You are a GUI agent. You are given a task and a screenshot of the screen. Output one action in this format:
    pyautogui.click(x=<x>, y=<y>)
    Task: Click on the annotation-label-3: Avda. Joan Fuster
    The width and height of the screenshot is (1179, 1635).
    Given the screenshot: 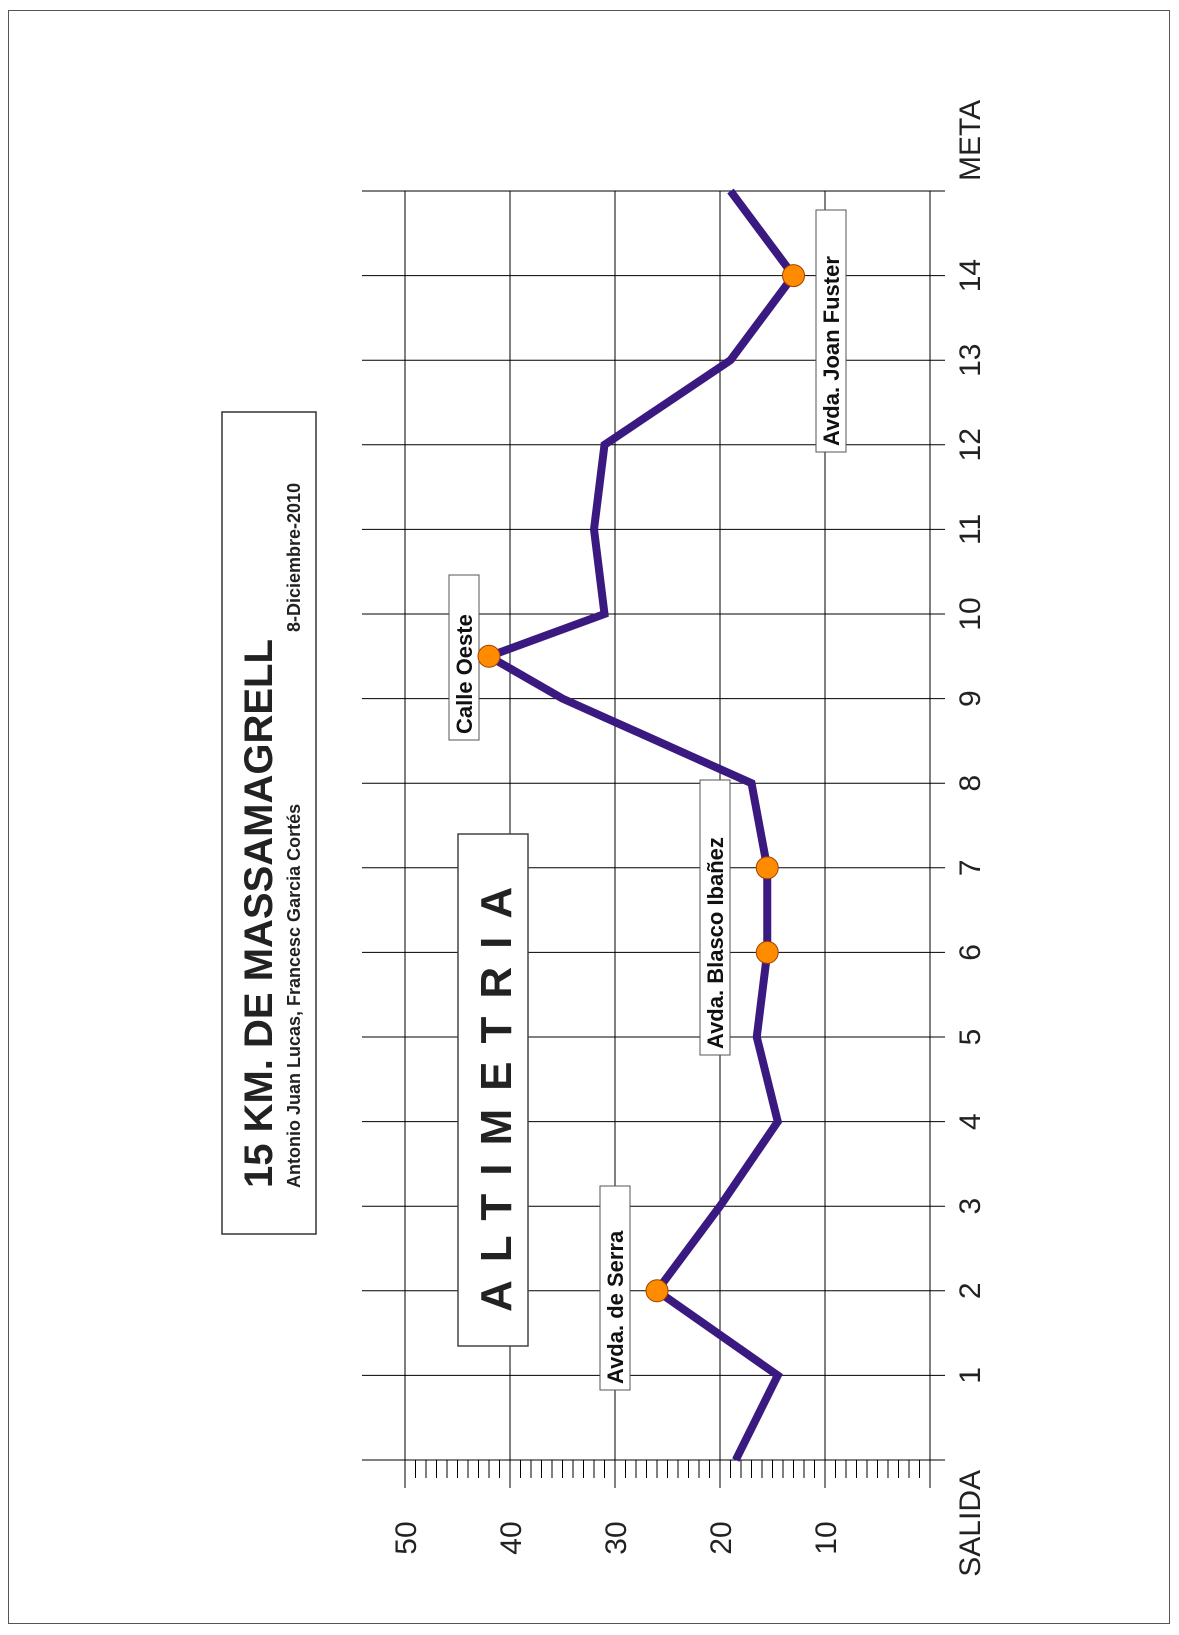 What is the action you would take?
    pyautogui.click(x=831, y=351)
    